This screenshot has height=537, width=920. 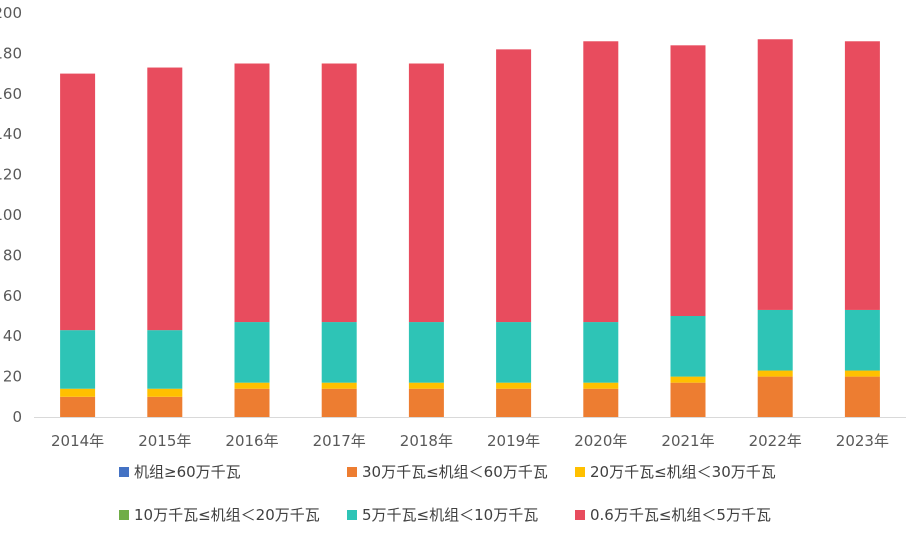 I want to click on x-tick-label: 2021年, so click(x=687, y=441).